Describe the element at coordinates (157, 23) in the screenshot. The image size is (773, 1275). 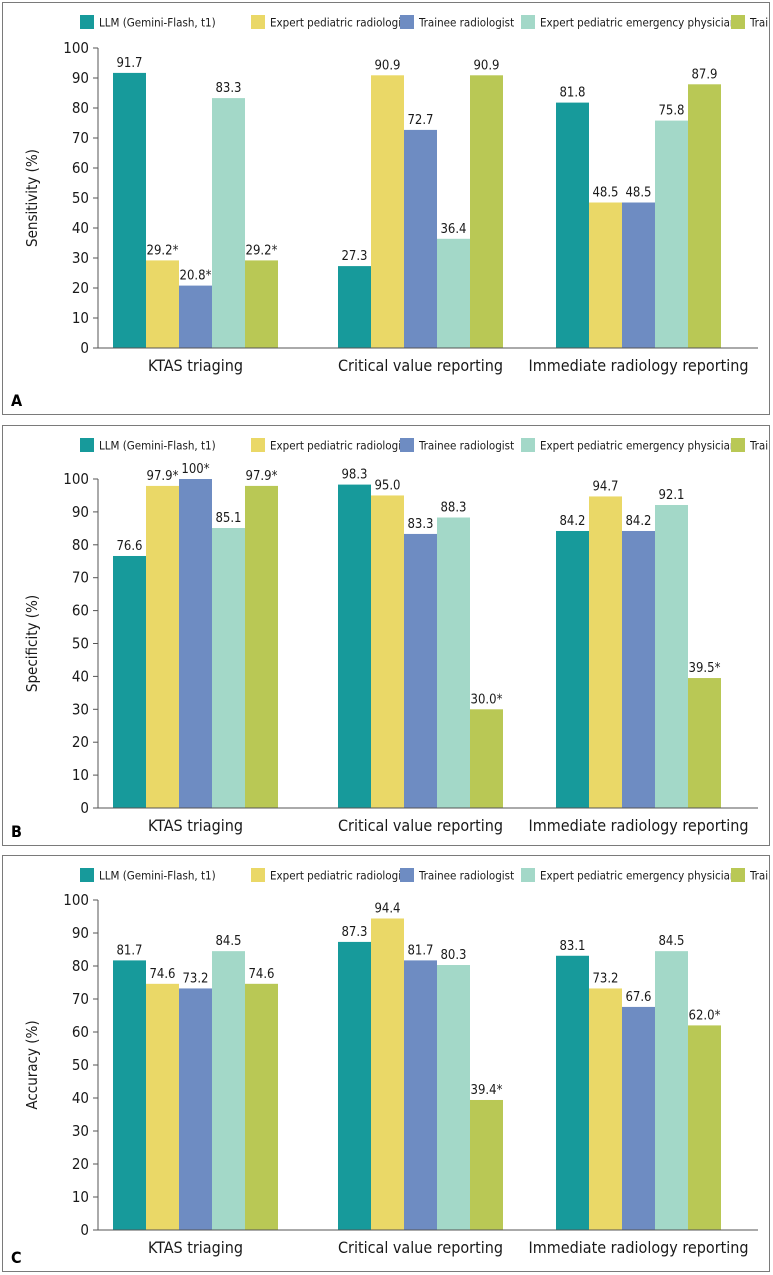
I see `chart1-legend-label-1: LLM (Gemini-Flash, t1)` at that location.